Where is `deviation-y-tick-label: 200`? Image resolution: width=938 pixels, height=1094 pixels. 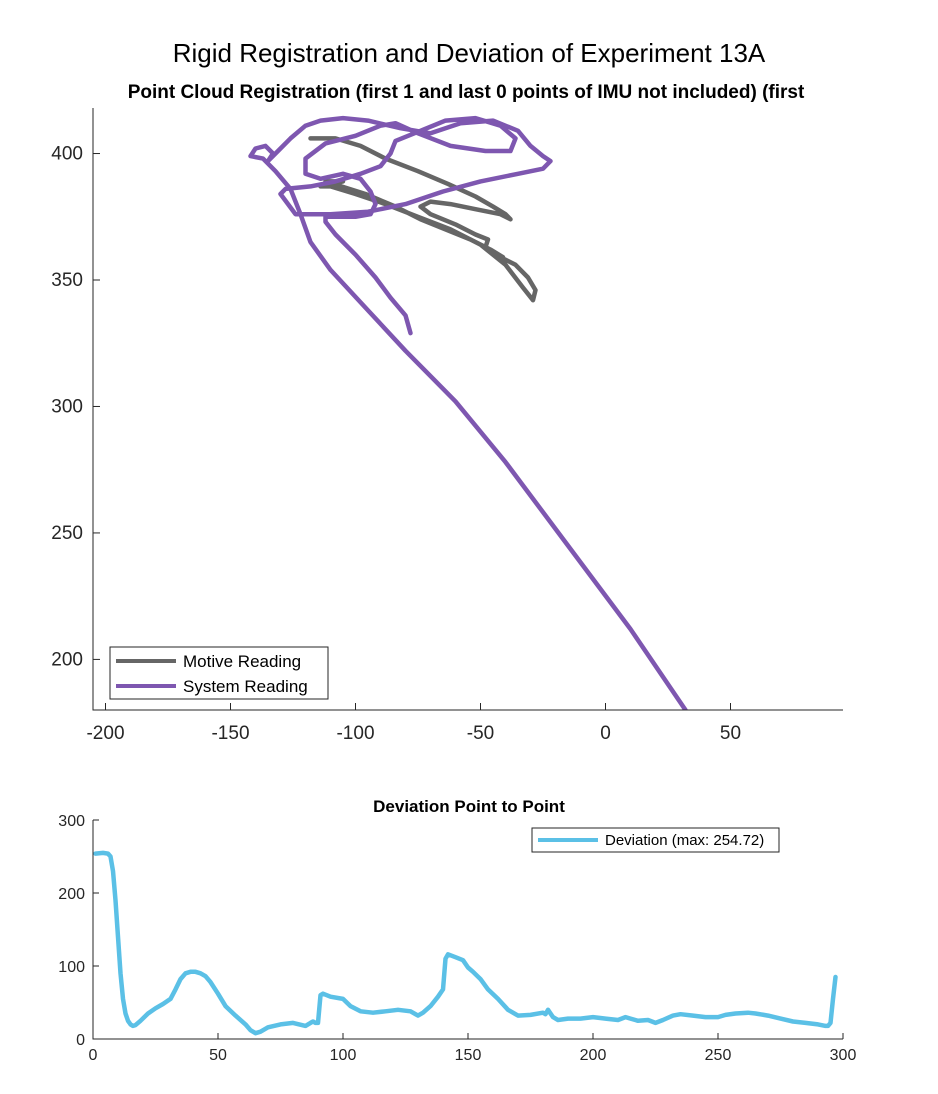
deviation-y-tick-label: 200 is located at coordinates (71, 894).